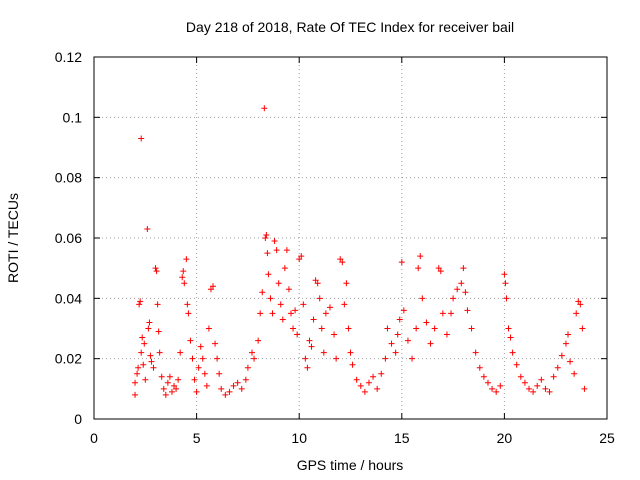 This screenshot has height=480, width=640. I want to click on y-tick-label: 0.08, so click(68, 178).